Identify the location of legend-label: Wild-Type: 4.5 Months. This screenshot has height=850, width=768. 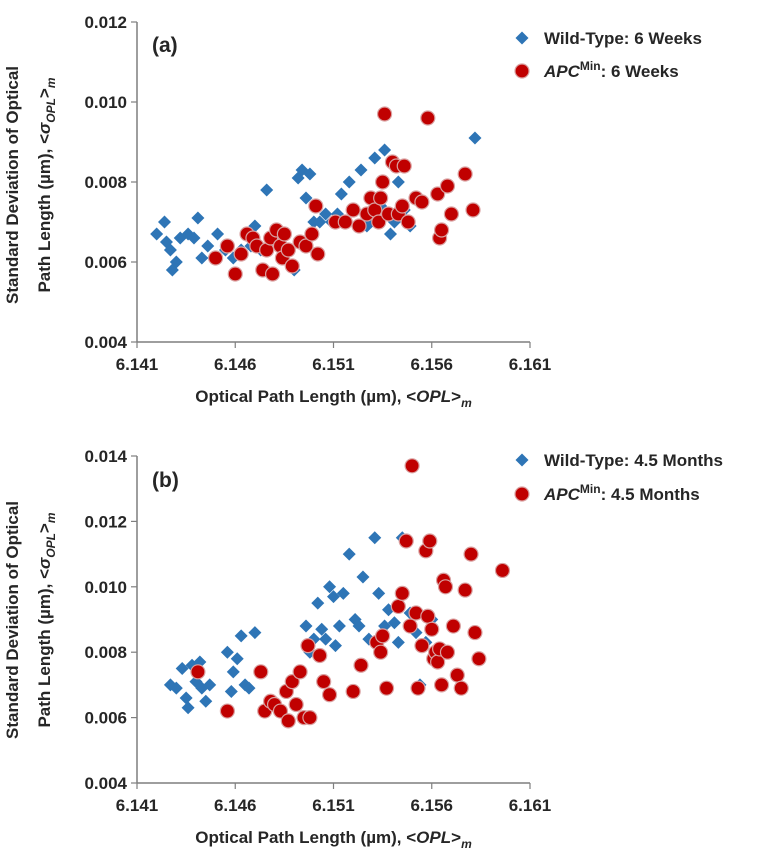
(633, 460).